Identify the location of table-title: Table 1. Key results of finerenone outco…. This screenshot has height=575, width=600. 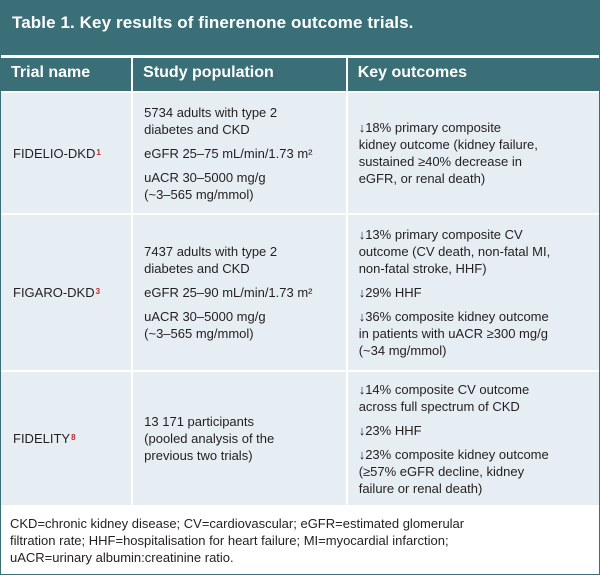
(300, 28).